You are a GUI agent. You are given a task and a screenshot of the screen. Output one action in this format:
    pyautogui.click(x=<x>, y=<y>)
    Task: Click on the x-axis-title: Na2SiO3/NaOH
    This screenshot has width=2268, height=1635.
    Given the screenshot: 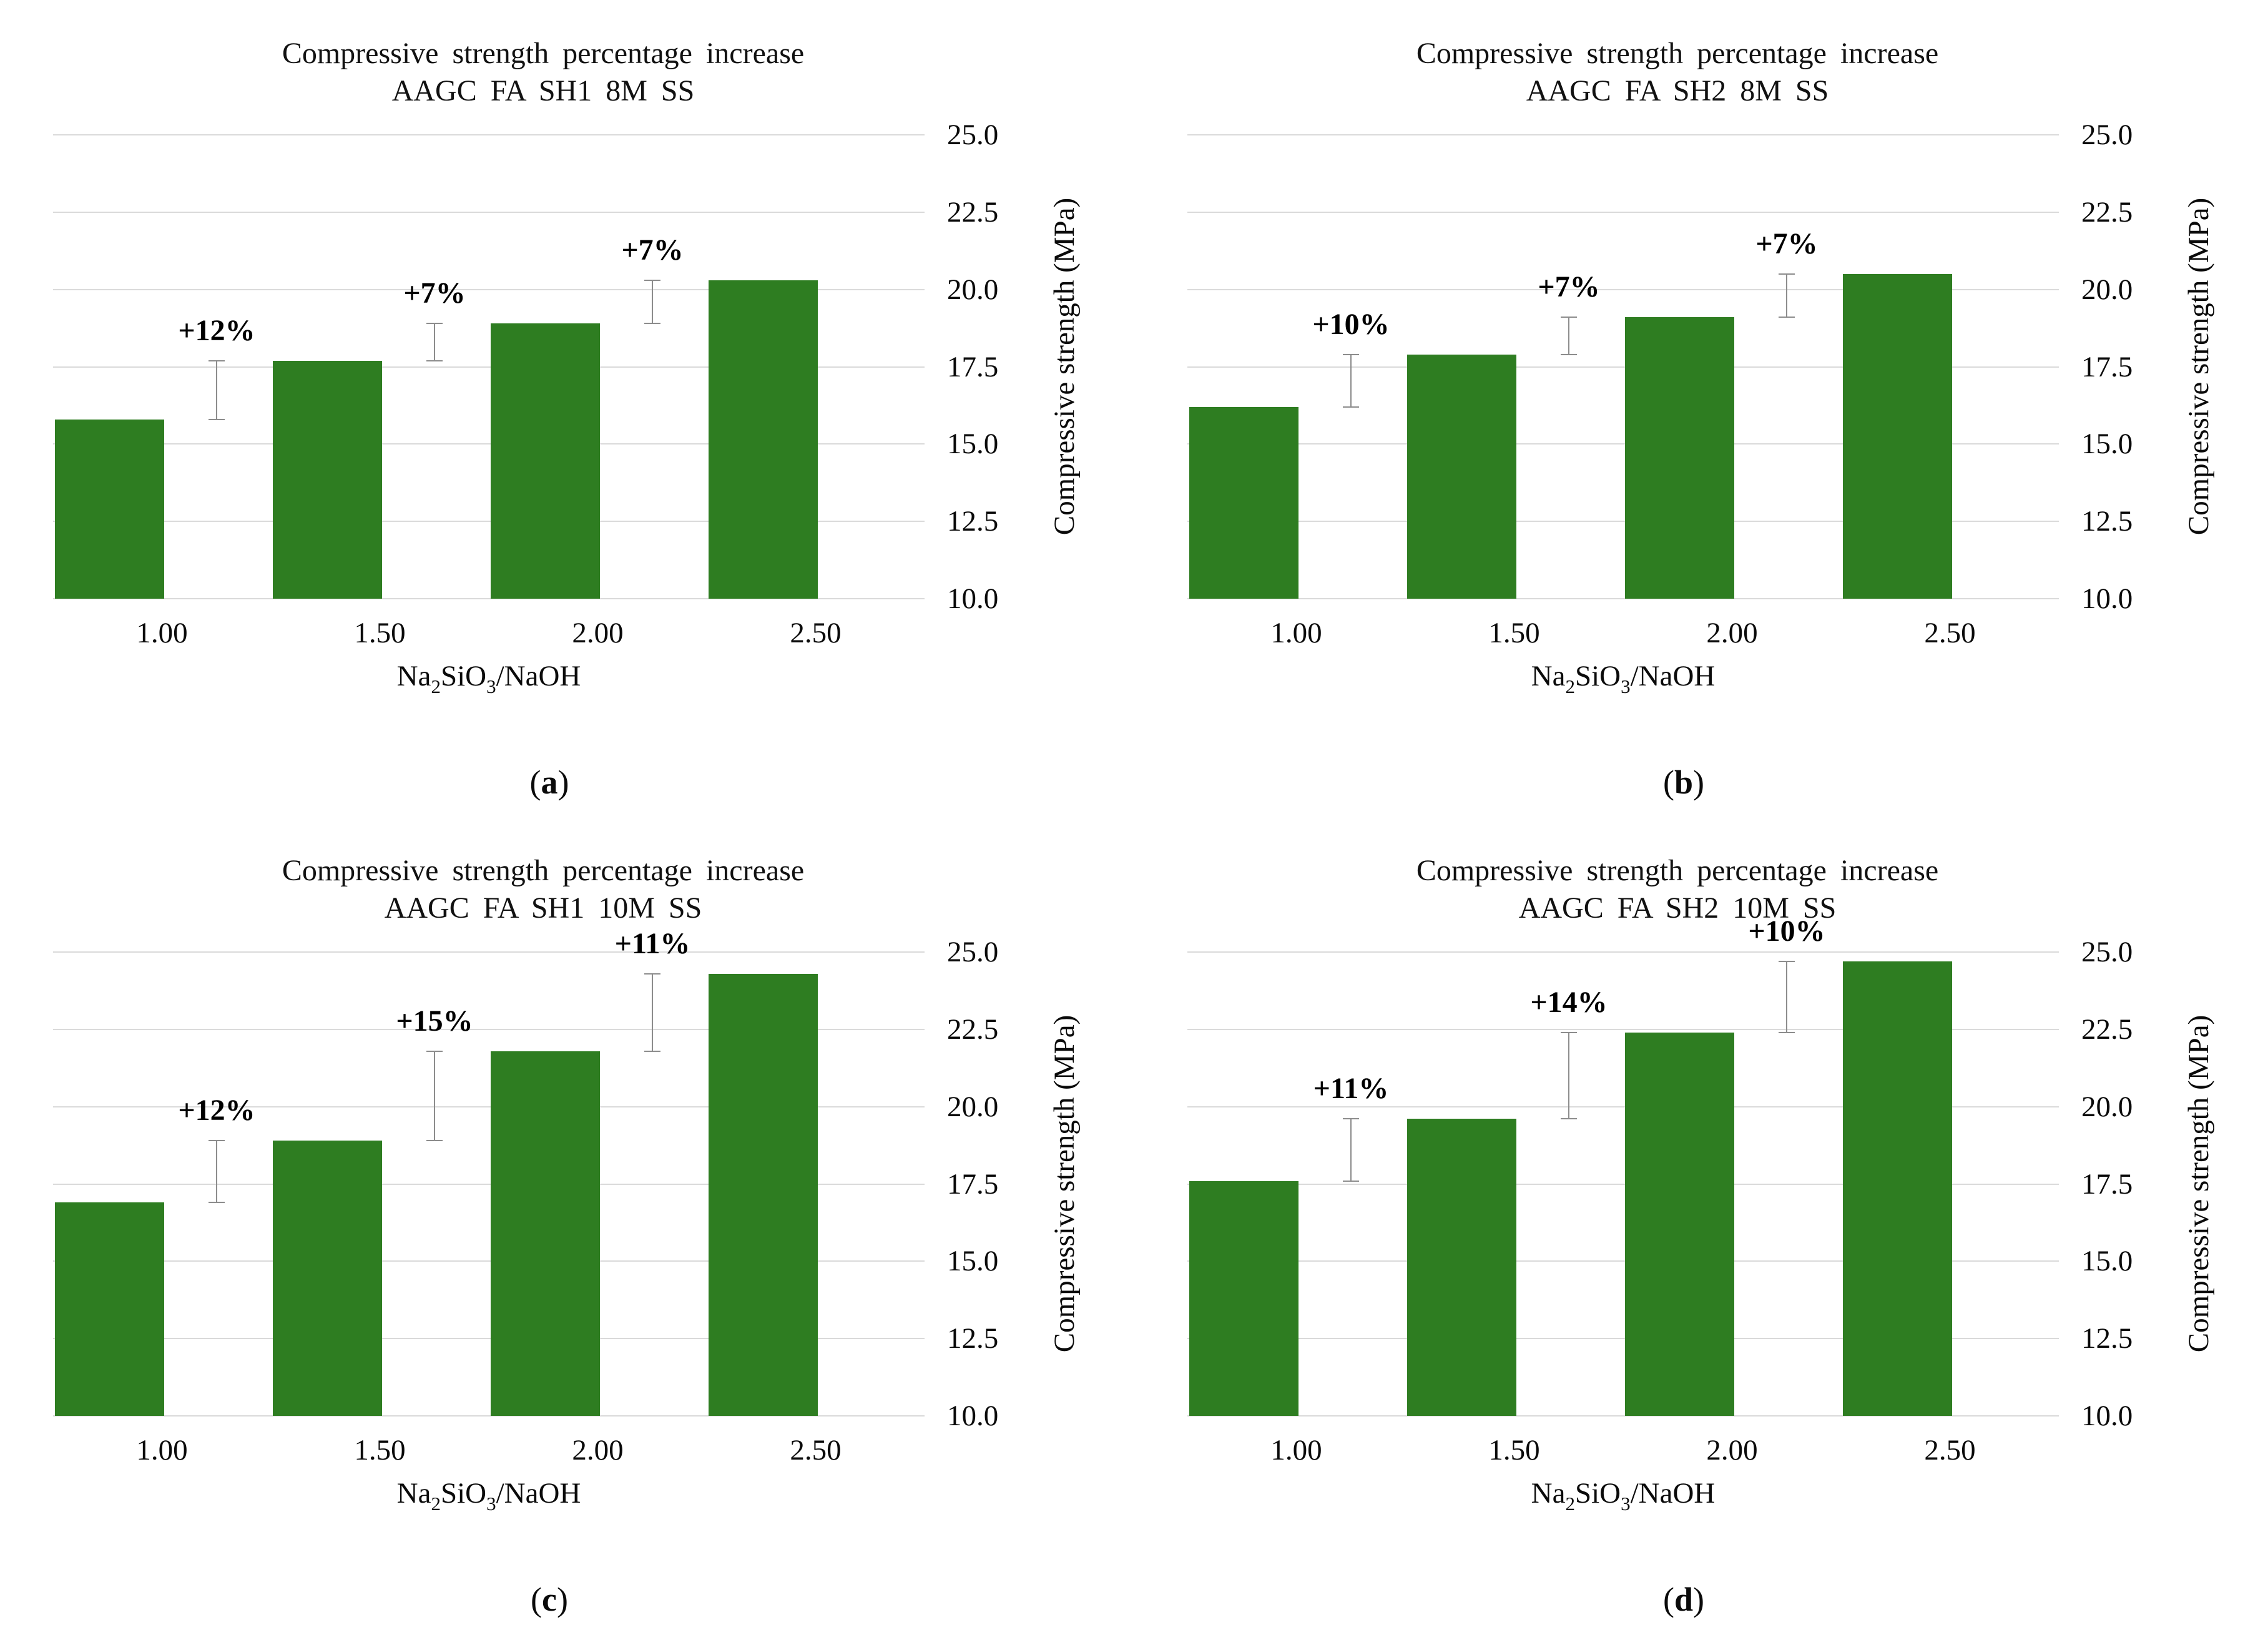 What is the action you would take?
    pyautogui.click(x=1623, y=1496)
    